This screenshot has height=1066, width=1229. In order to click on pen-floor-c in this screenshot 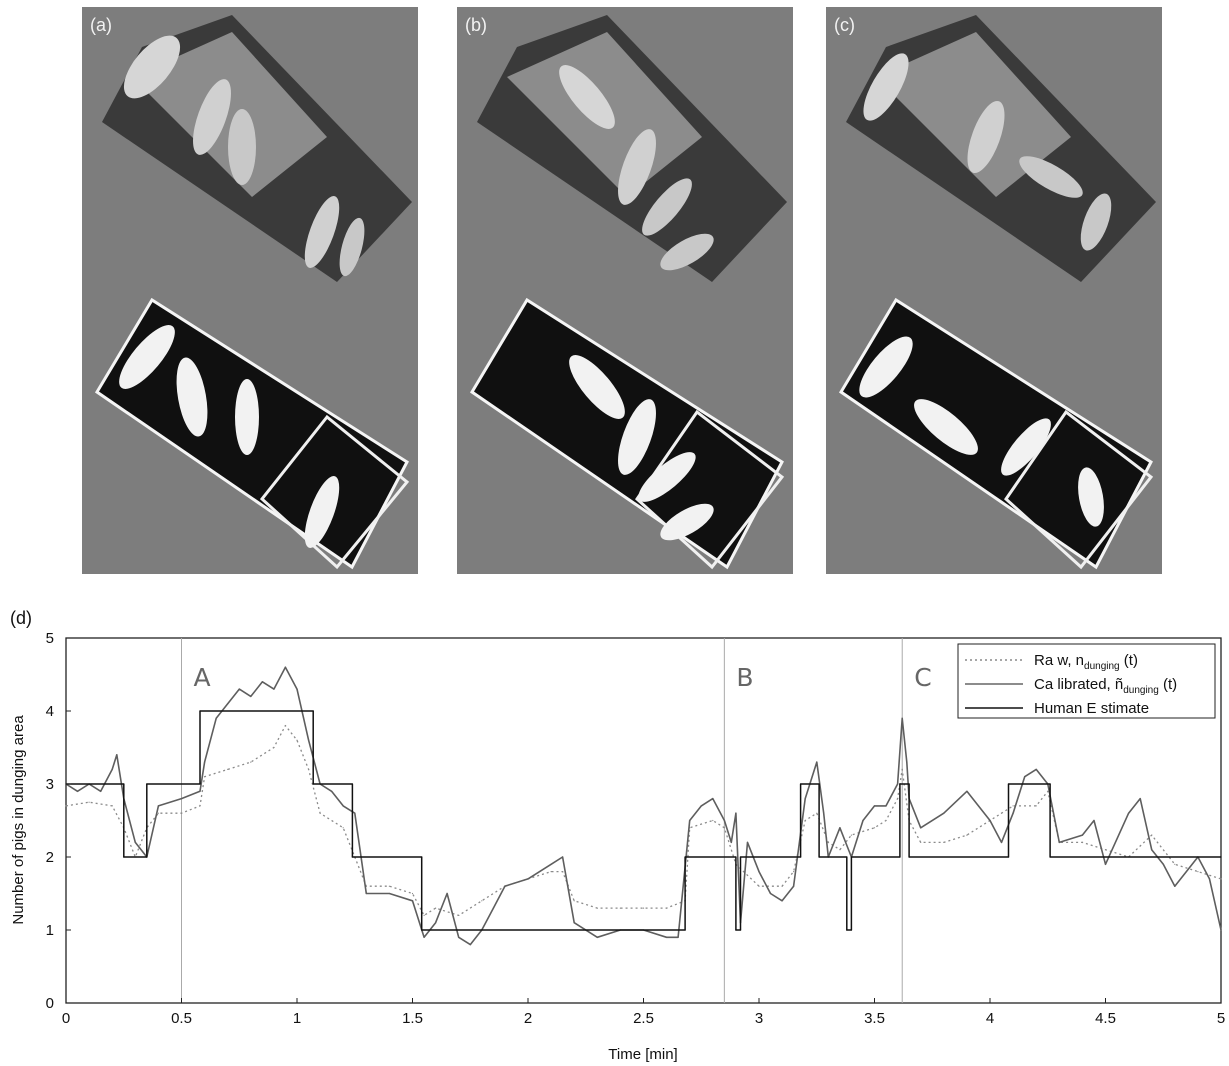, I will do `click(973, 114)`.